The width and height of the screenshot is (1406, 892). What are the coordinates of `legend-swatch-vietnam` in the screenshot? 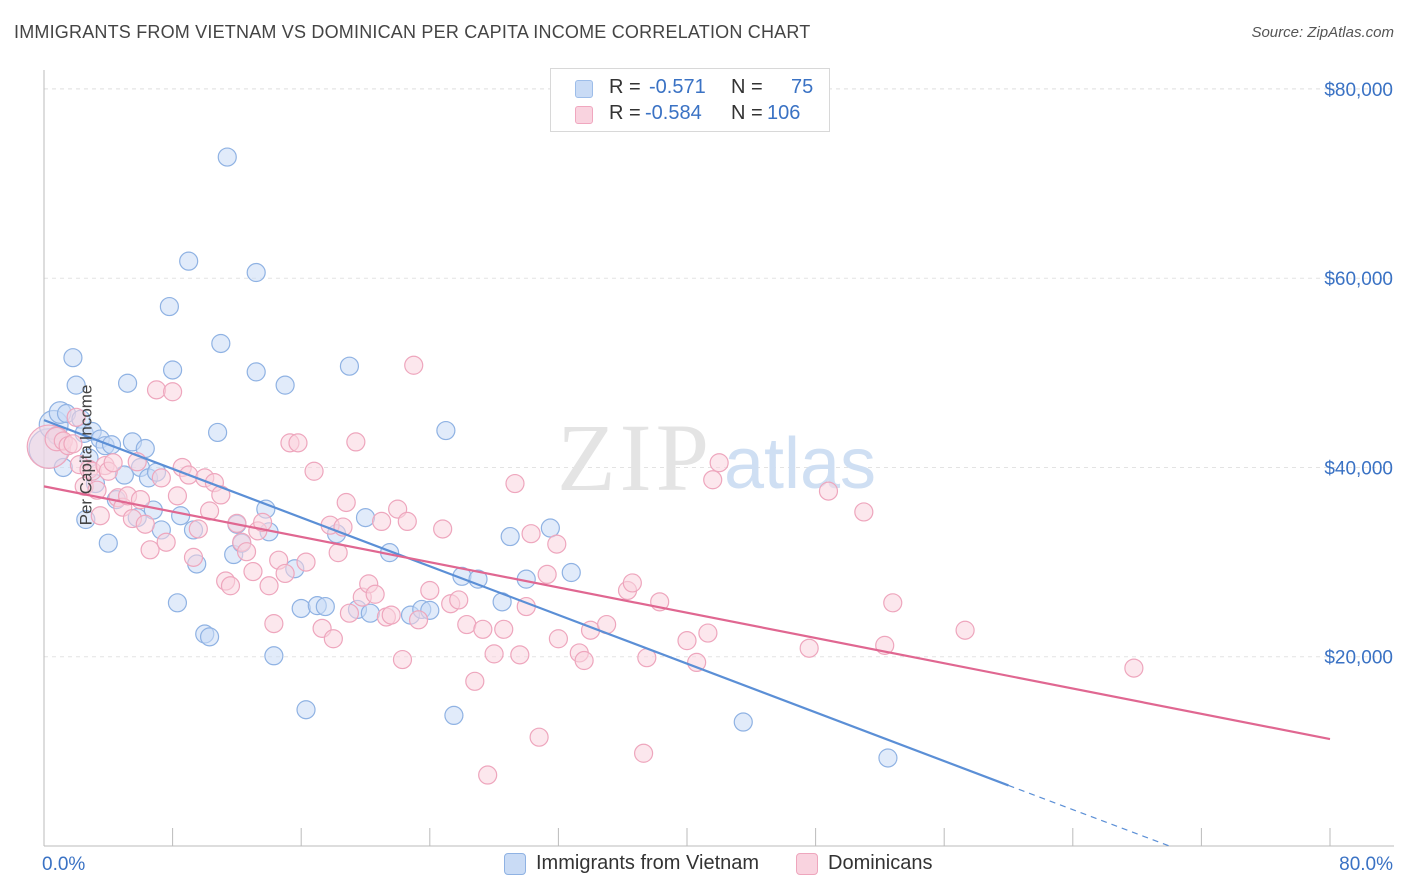 It's located at (584, 89).